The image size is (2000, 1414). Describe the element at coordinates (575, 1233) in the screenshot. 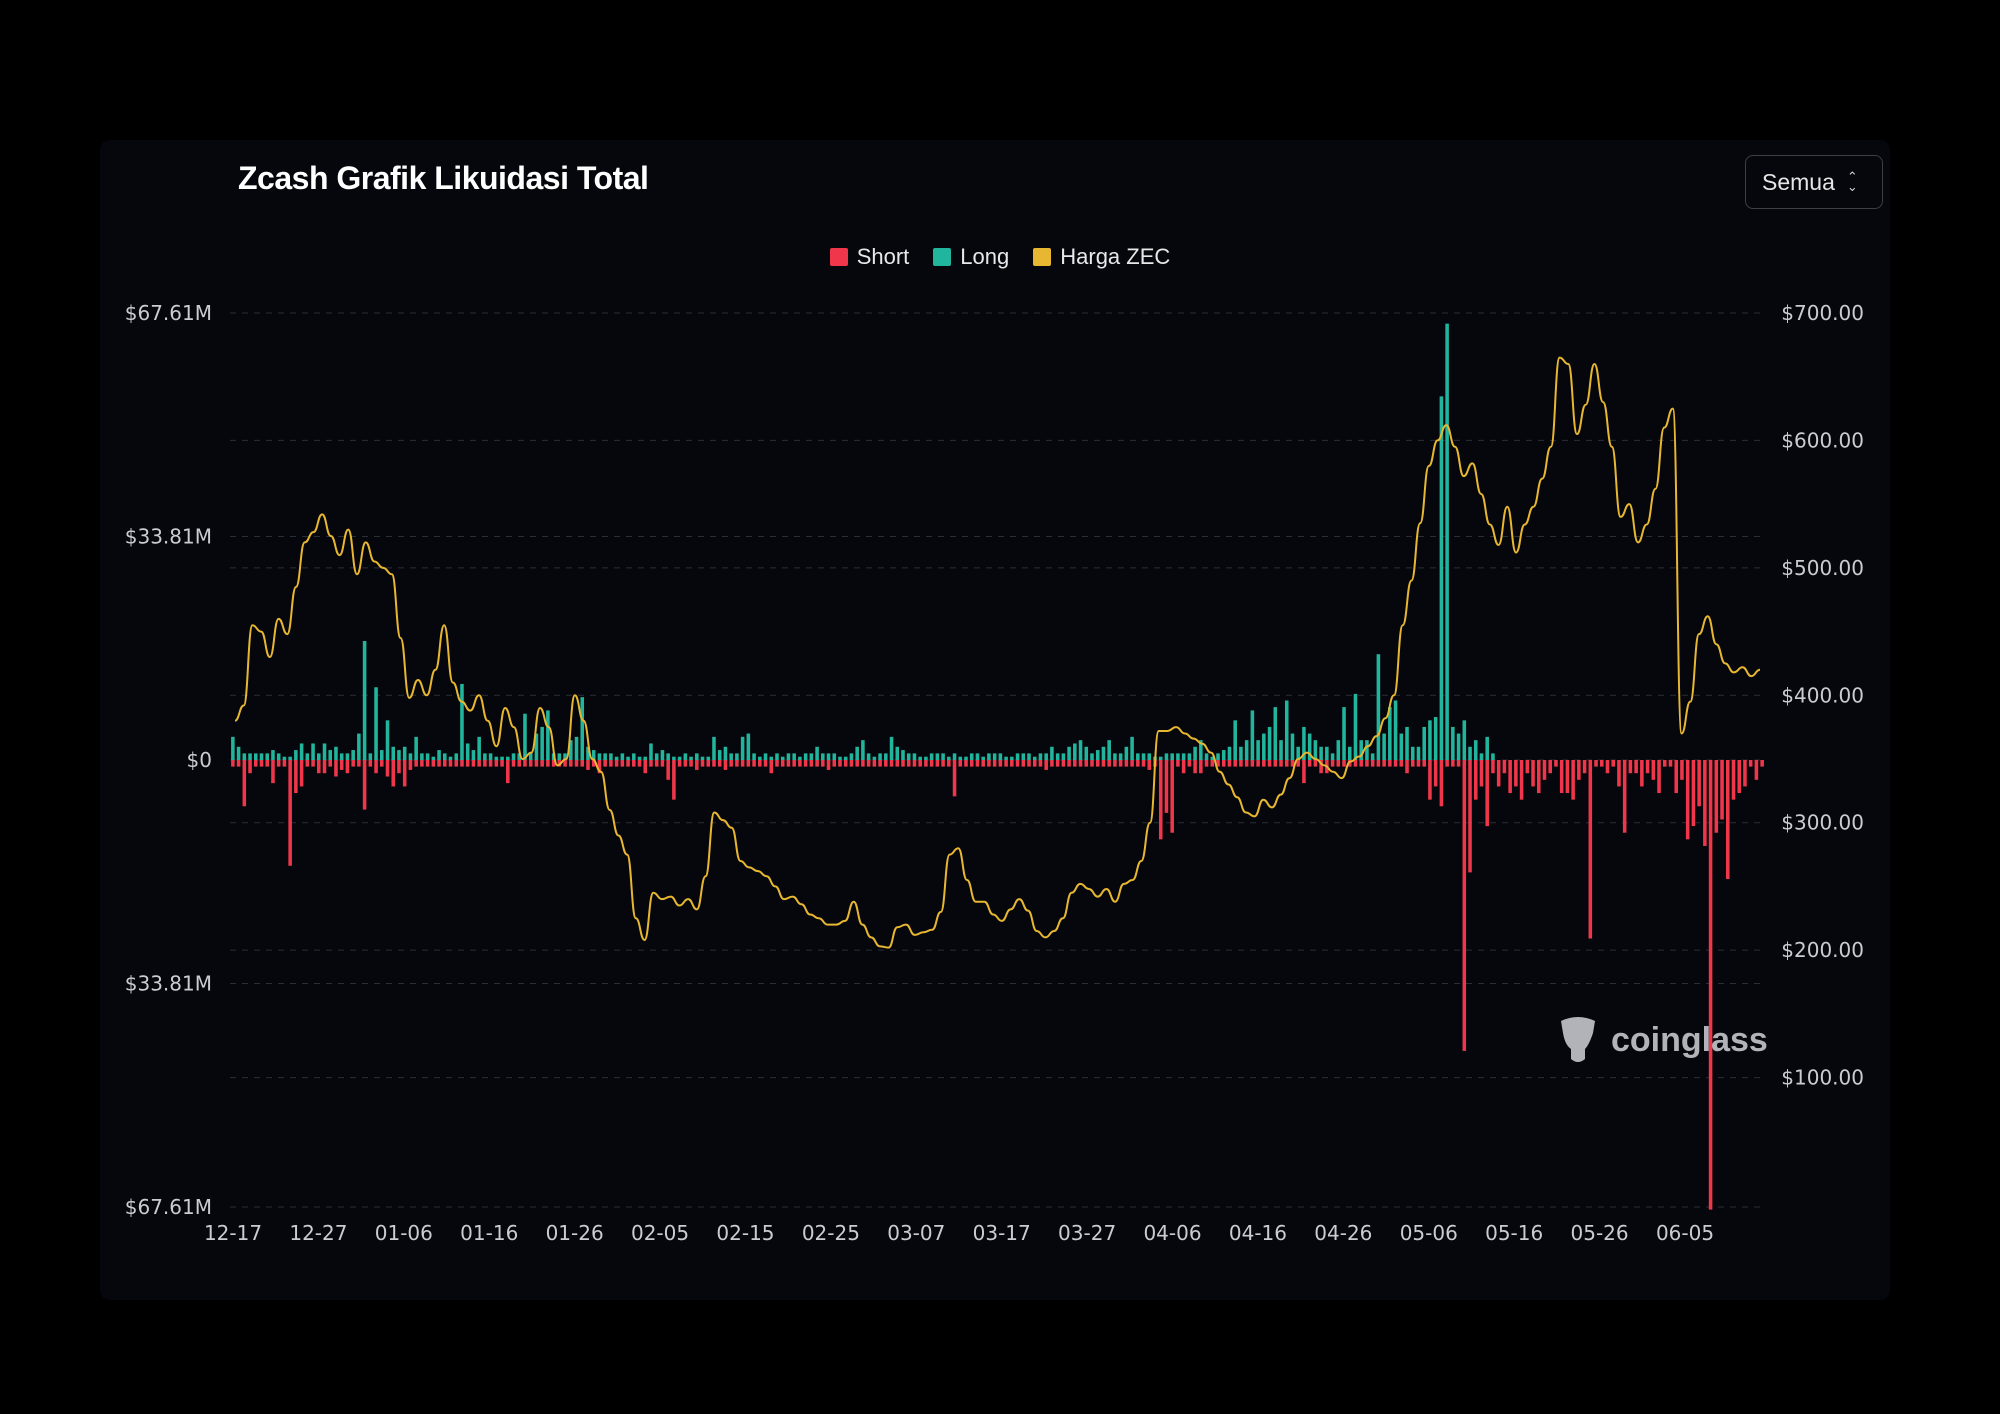

I see `x-tick-label: 01-26` at that location.